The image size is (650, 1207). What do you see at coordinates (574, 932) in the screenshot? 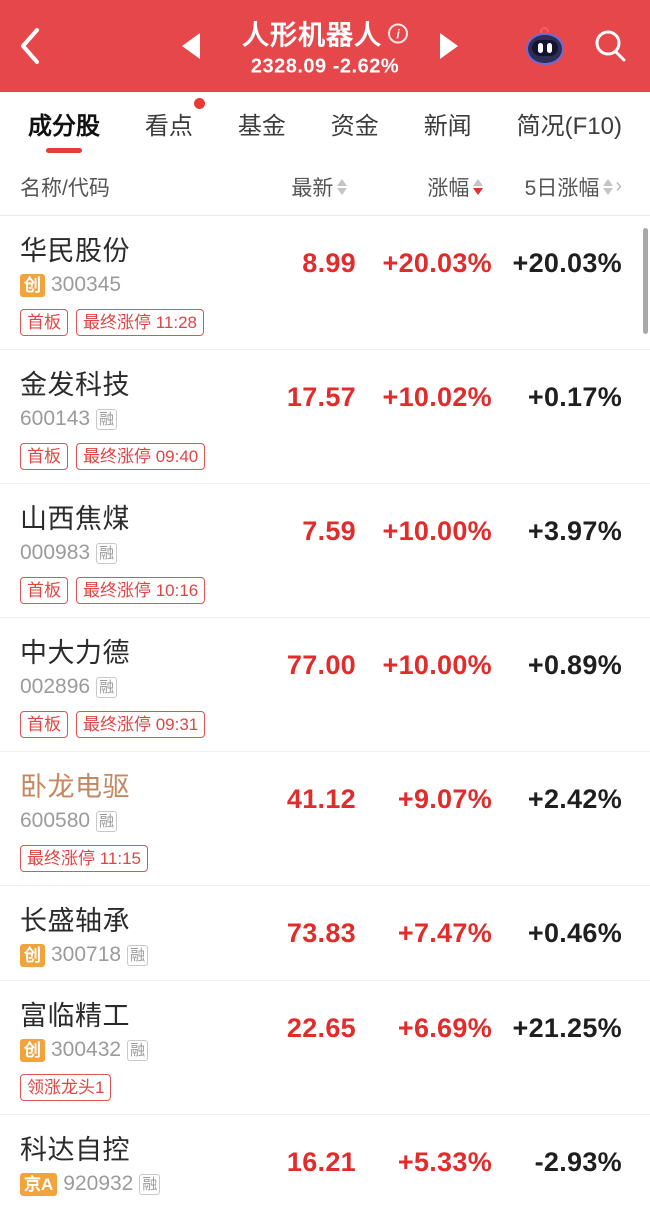
I see `change-5day-pct: +0.46%` at bounding box center [574, 932].